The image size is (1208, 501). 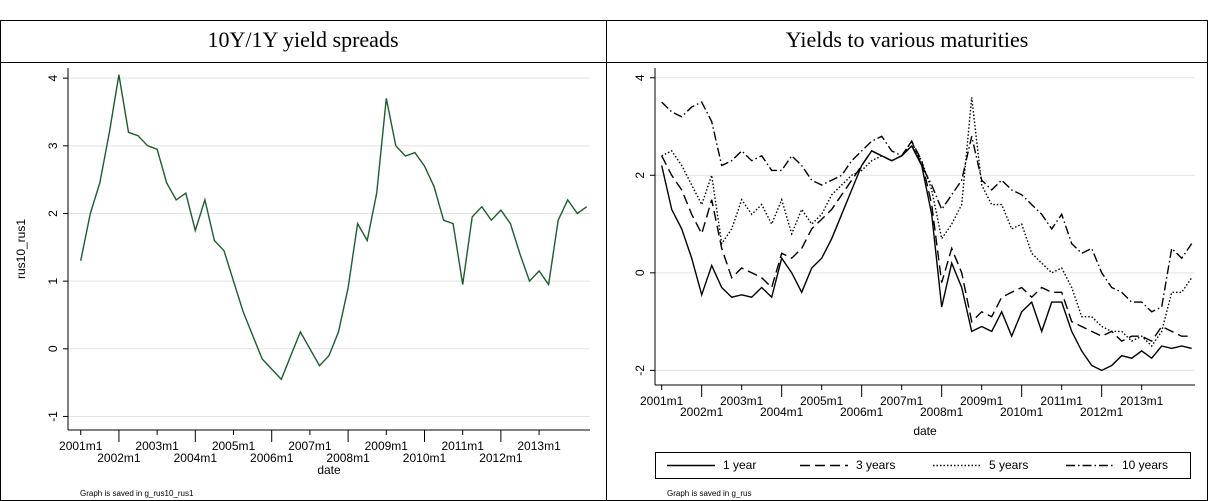 What do you see at coordinates (923, 465) in the screenshot?
I see `legend-box` at bounding box center [923, 465].